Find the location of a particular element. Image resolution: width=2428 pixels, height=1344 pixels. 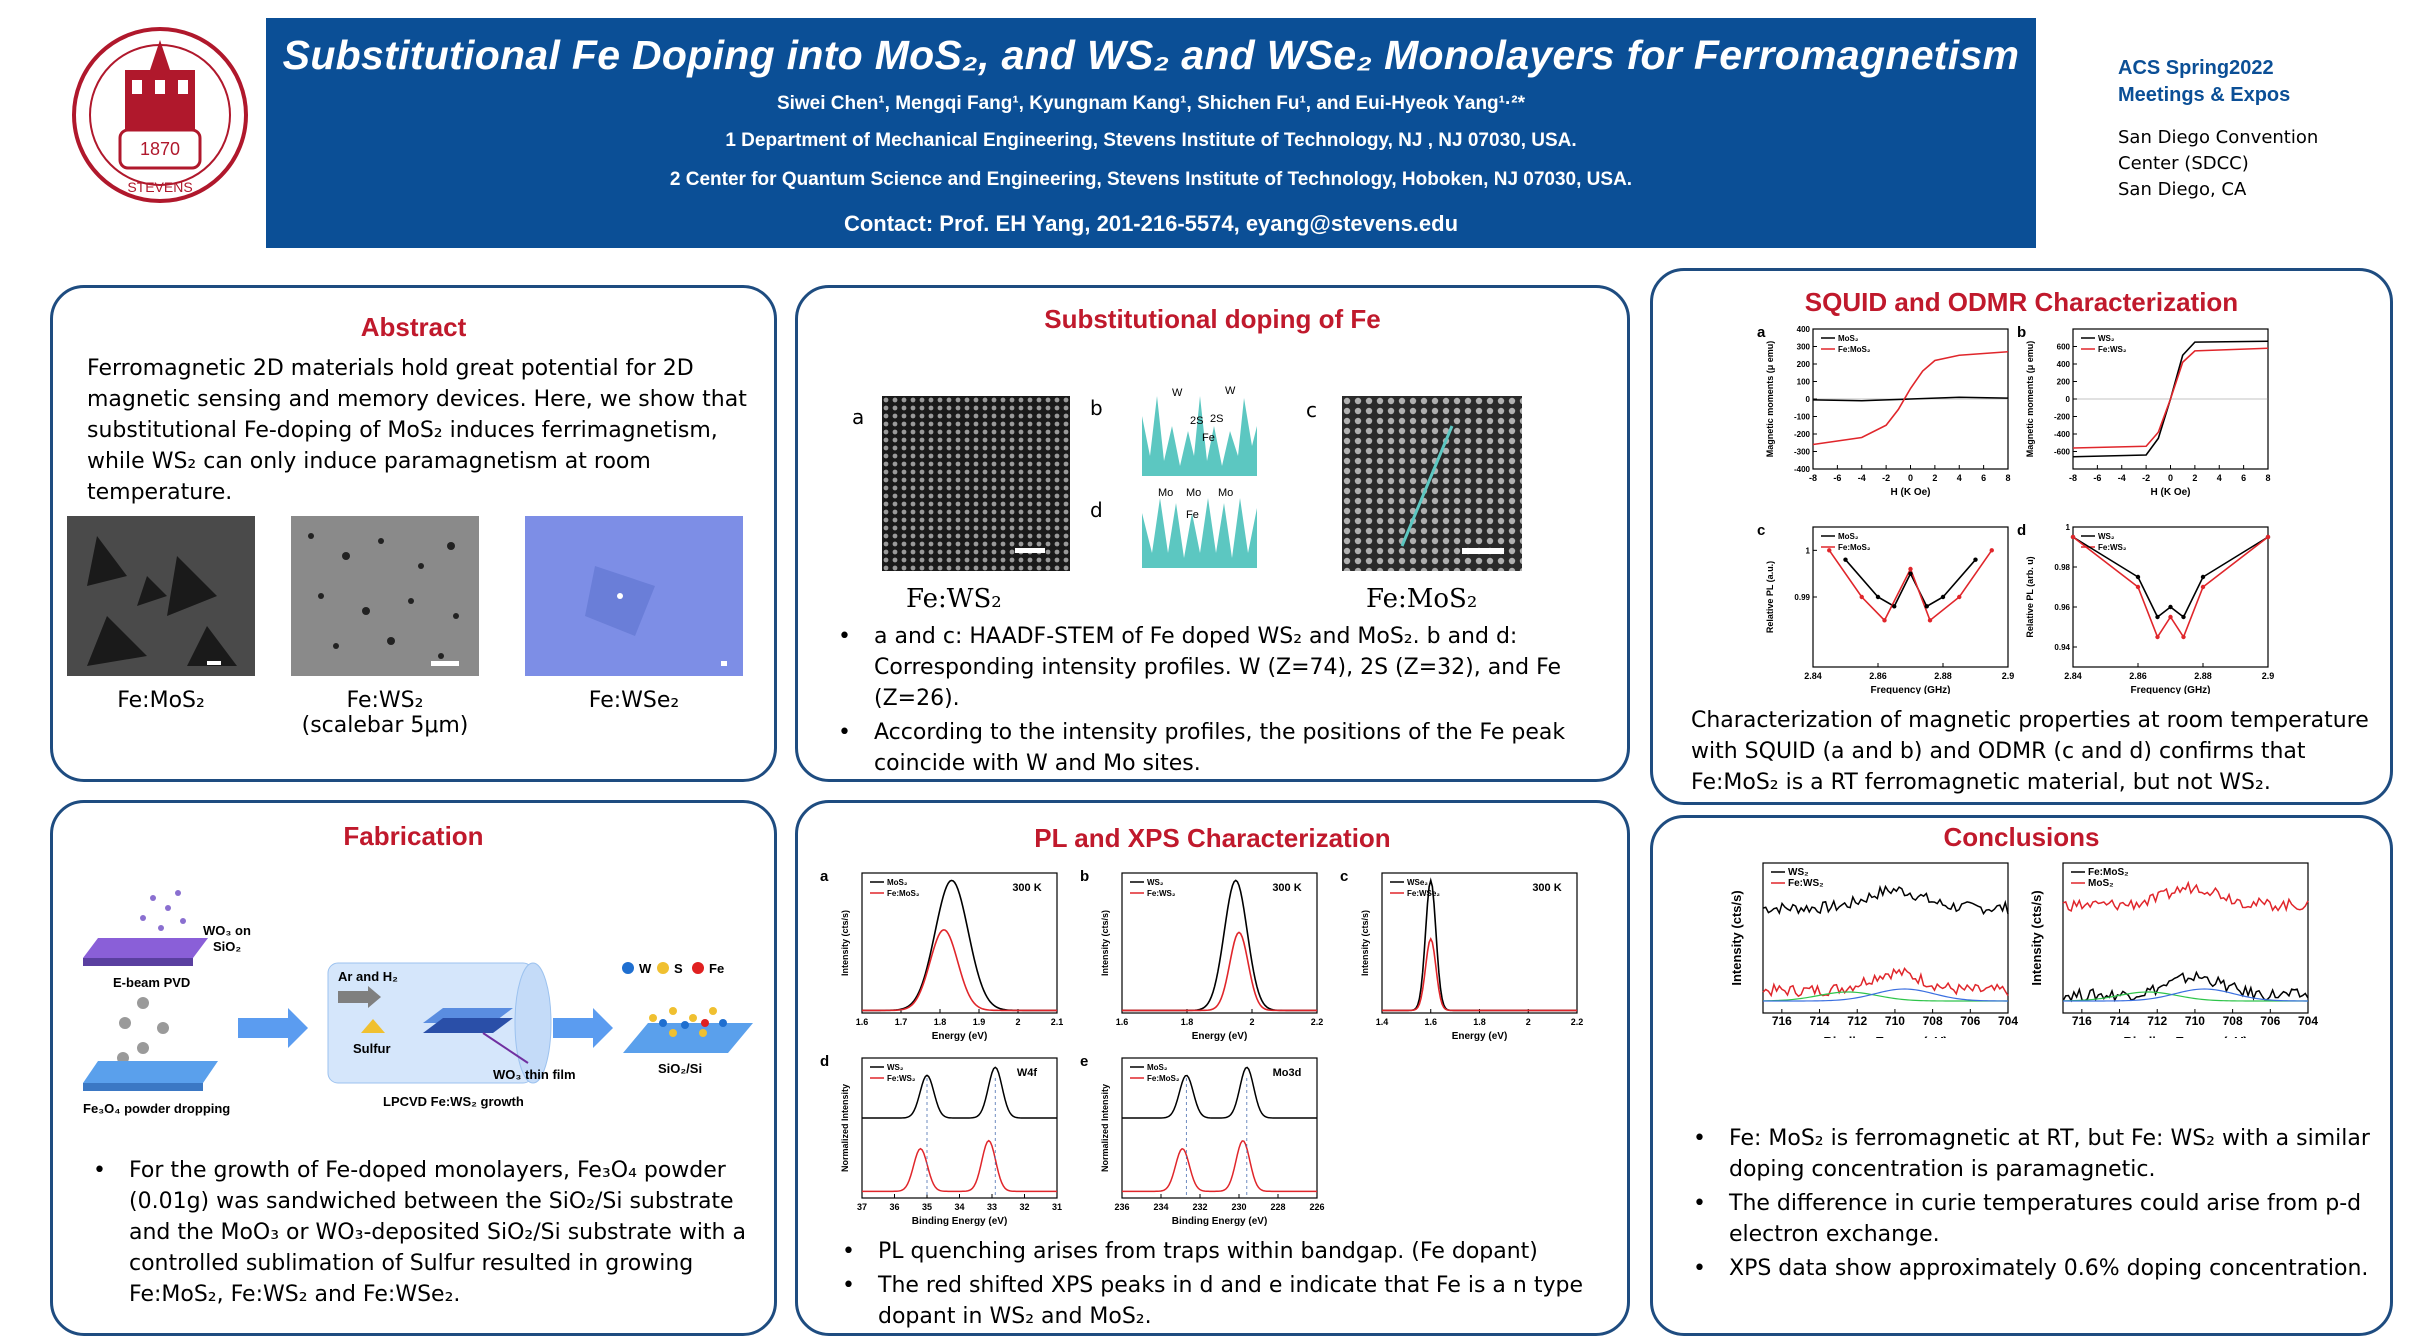

x-tick-label: 2.1 is located at coordinates (1057, 1022).